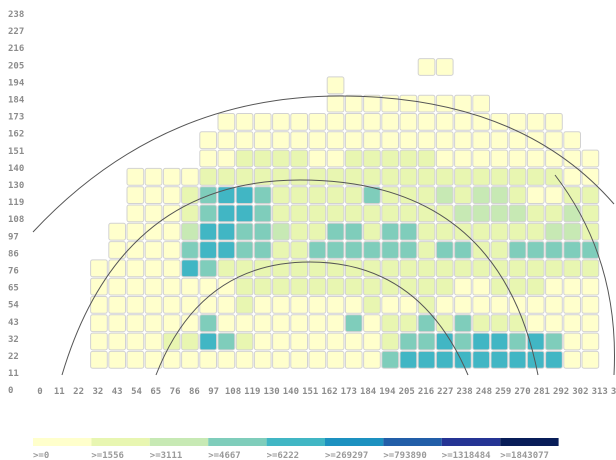 The width and height of the screenshot is (616, 460). I want to click on y-tick-label: 22, so click(13, 357).